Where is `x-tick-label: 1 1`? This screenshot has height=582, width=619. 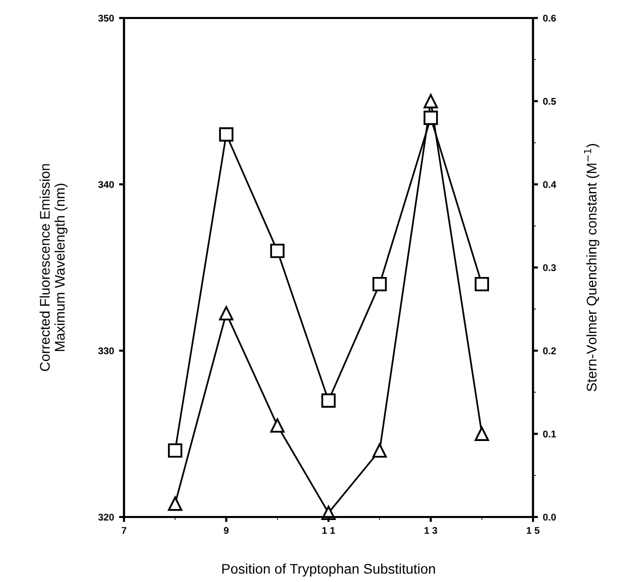
x-tick-label: 1 1 is located at coordinates (328, 530).